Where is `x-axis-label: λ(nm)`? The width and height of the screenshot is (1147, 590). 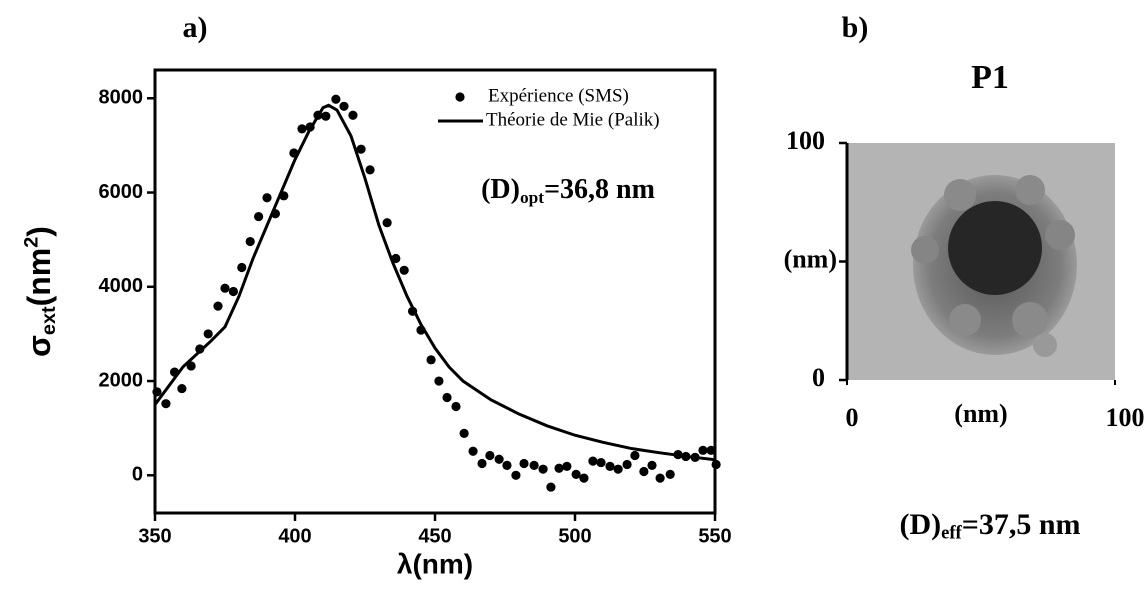 x-axis-label: λ(nm) is located at coordinates (435, 563).